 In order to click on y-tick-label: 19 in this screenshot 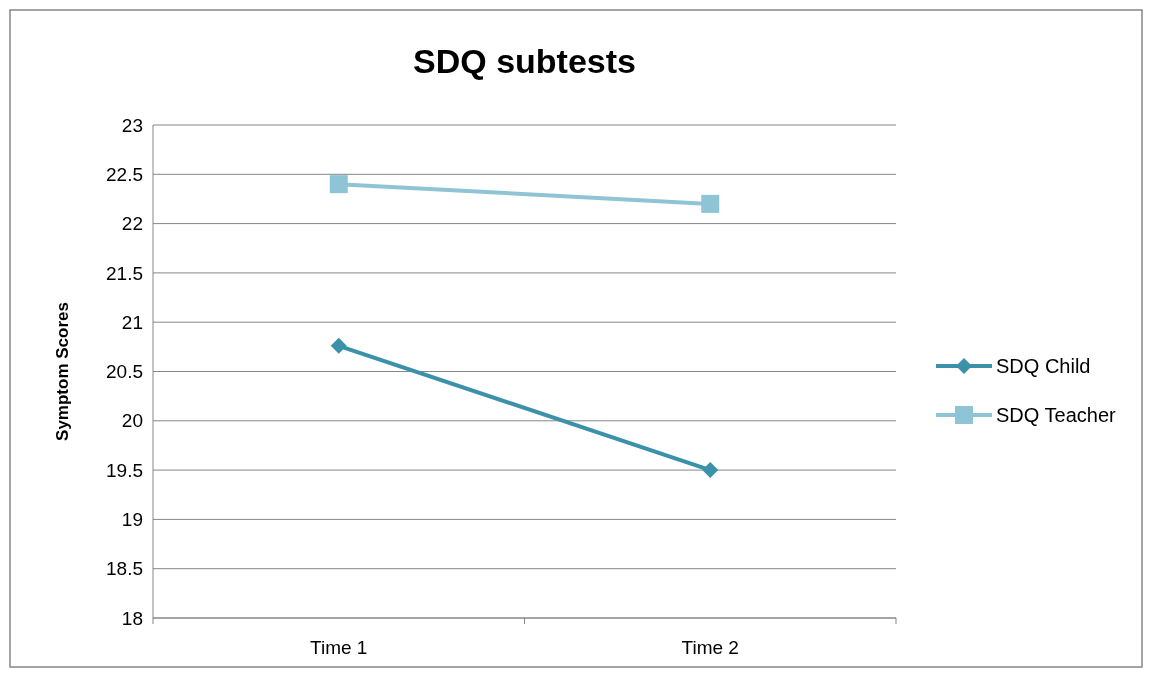, I will do `click(132, 520)`.